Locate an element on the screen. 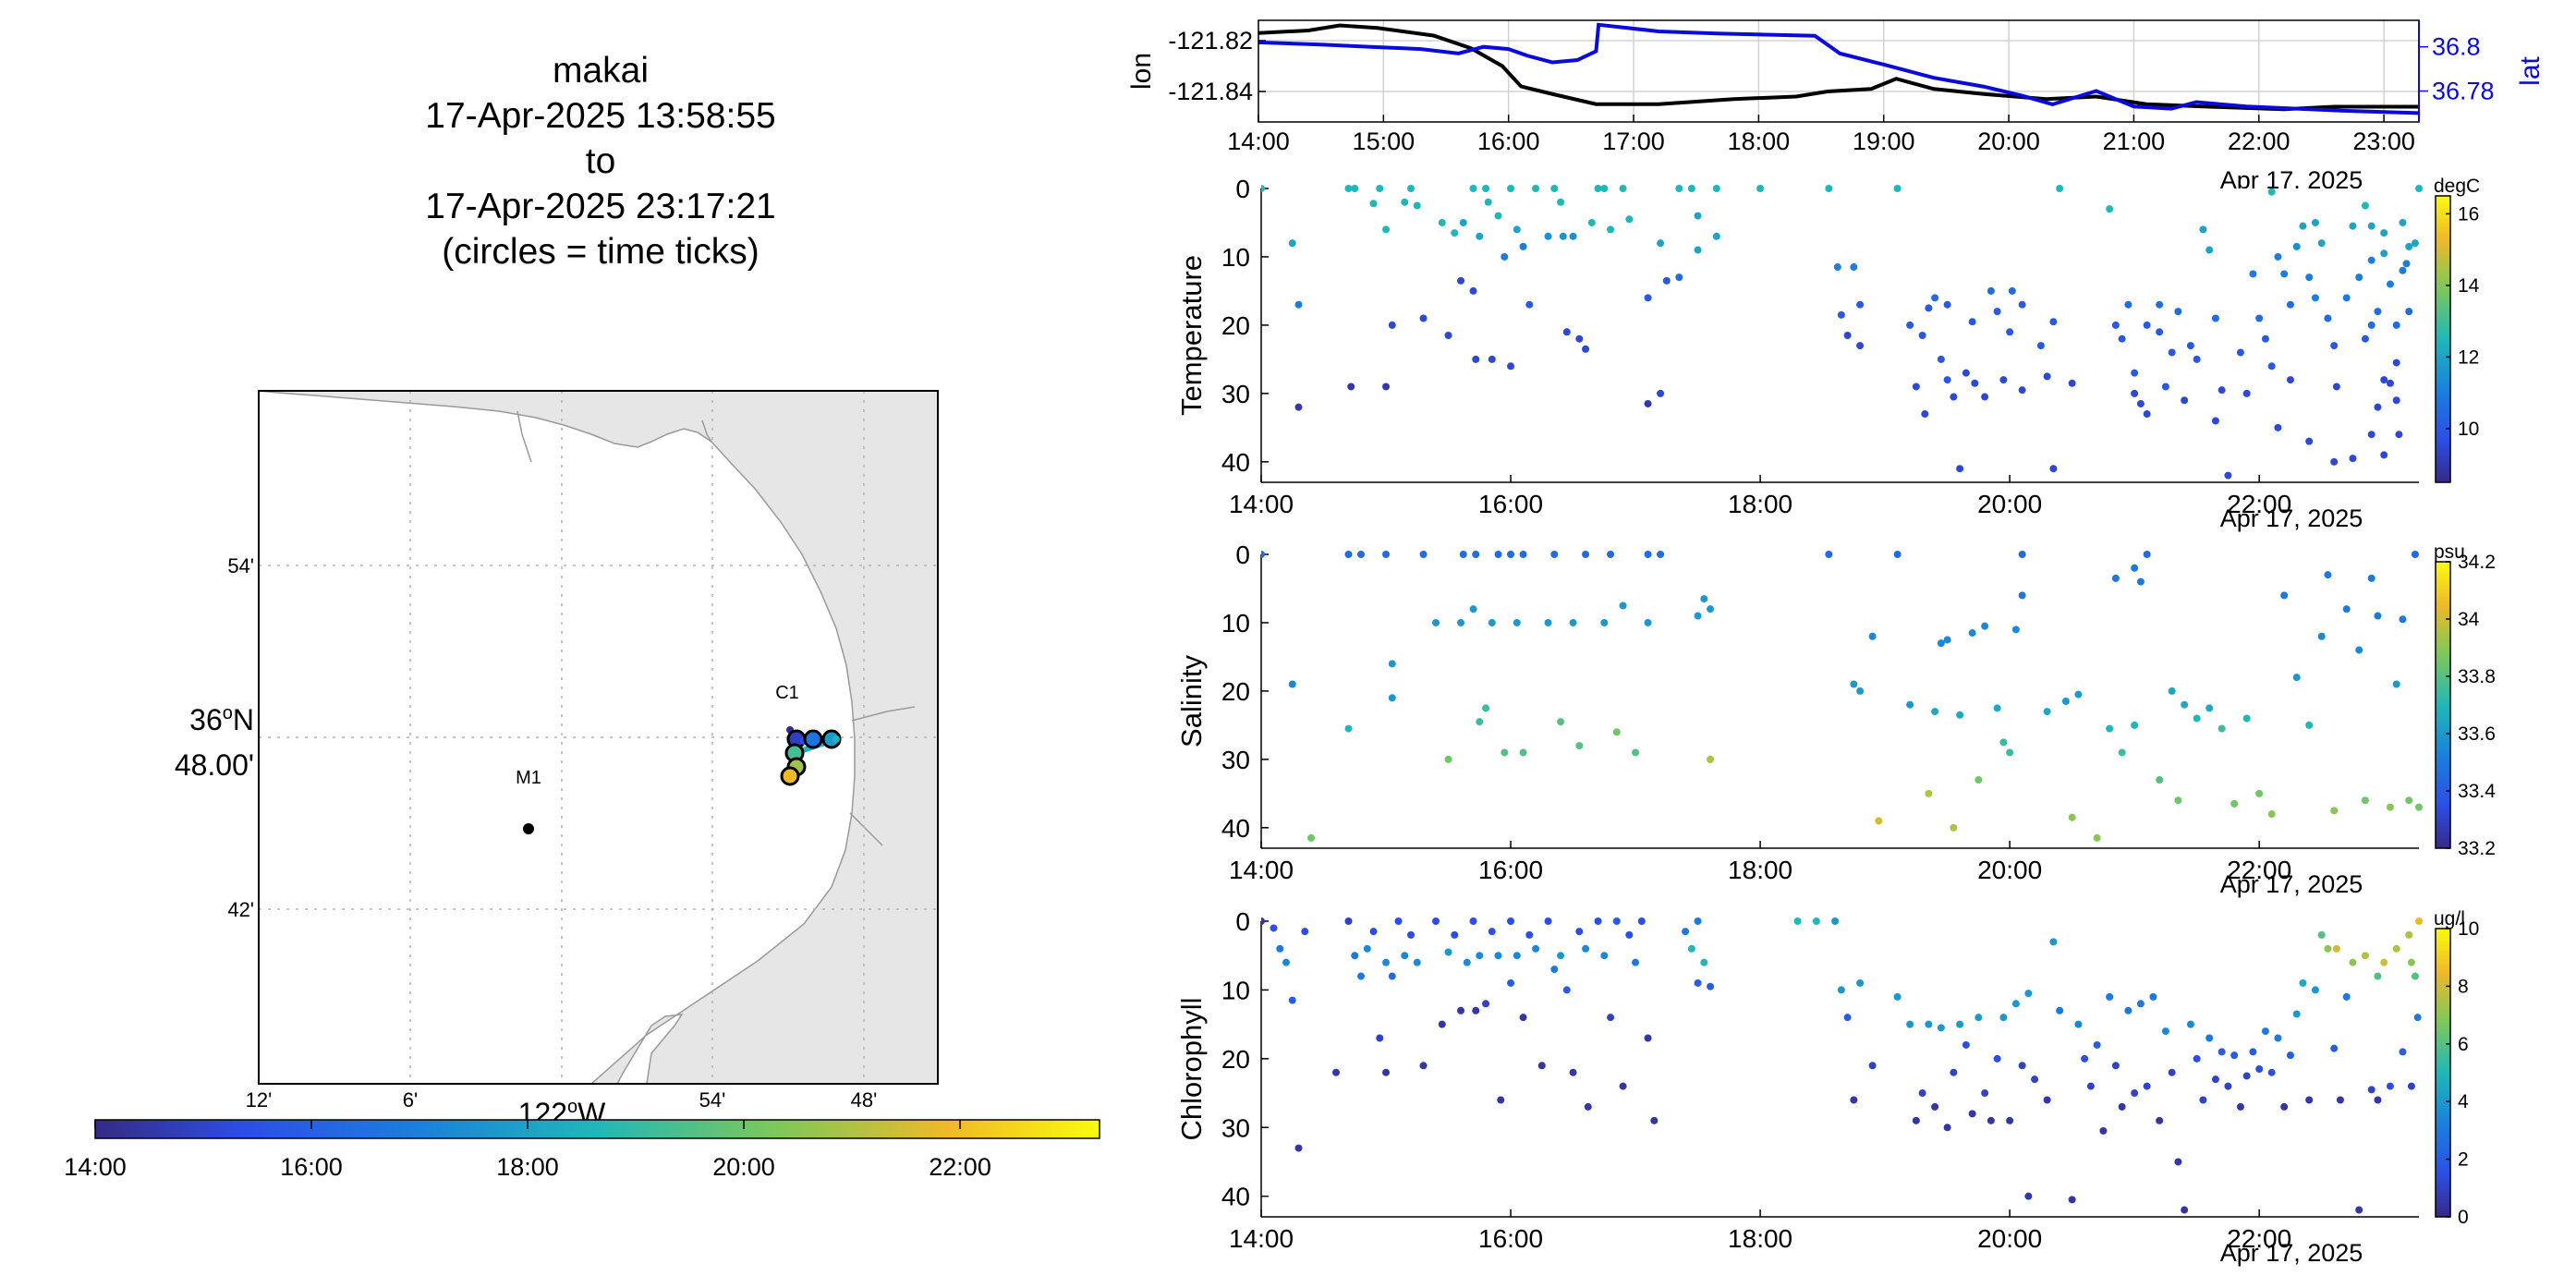 The image size is (2576, 1288). lat-ytick-label: 36.78 is located at coordinates (2463, 91).